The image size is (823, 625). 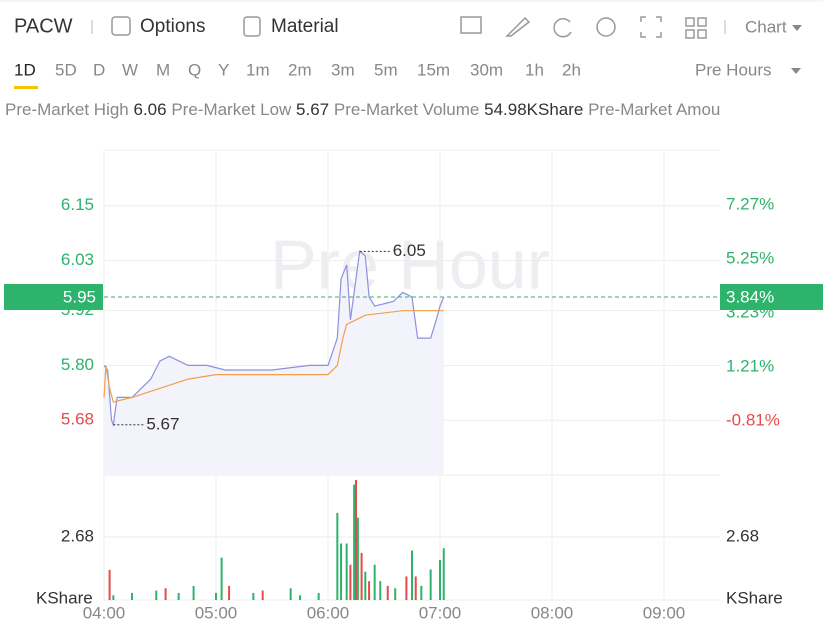 I want to click on period-underline, so click(x=26, y=87).